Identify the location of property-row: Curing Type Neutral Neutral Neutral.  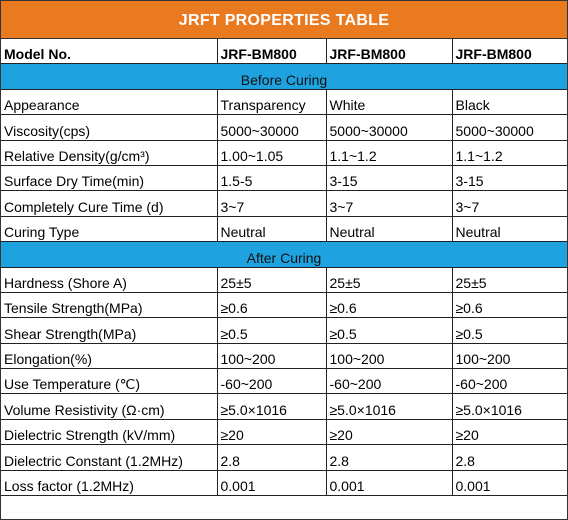
(284, 229).